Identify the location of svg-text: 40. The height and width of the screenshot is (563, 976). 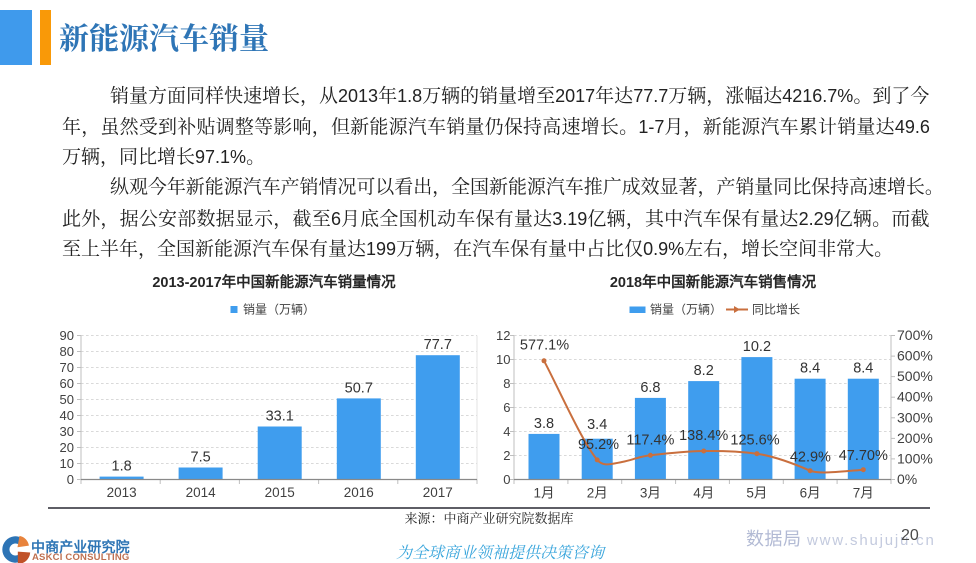
(67, 415).